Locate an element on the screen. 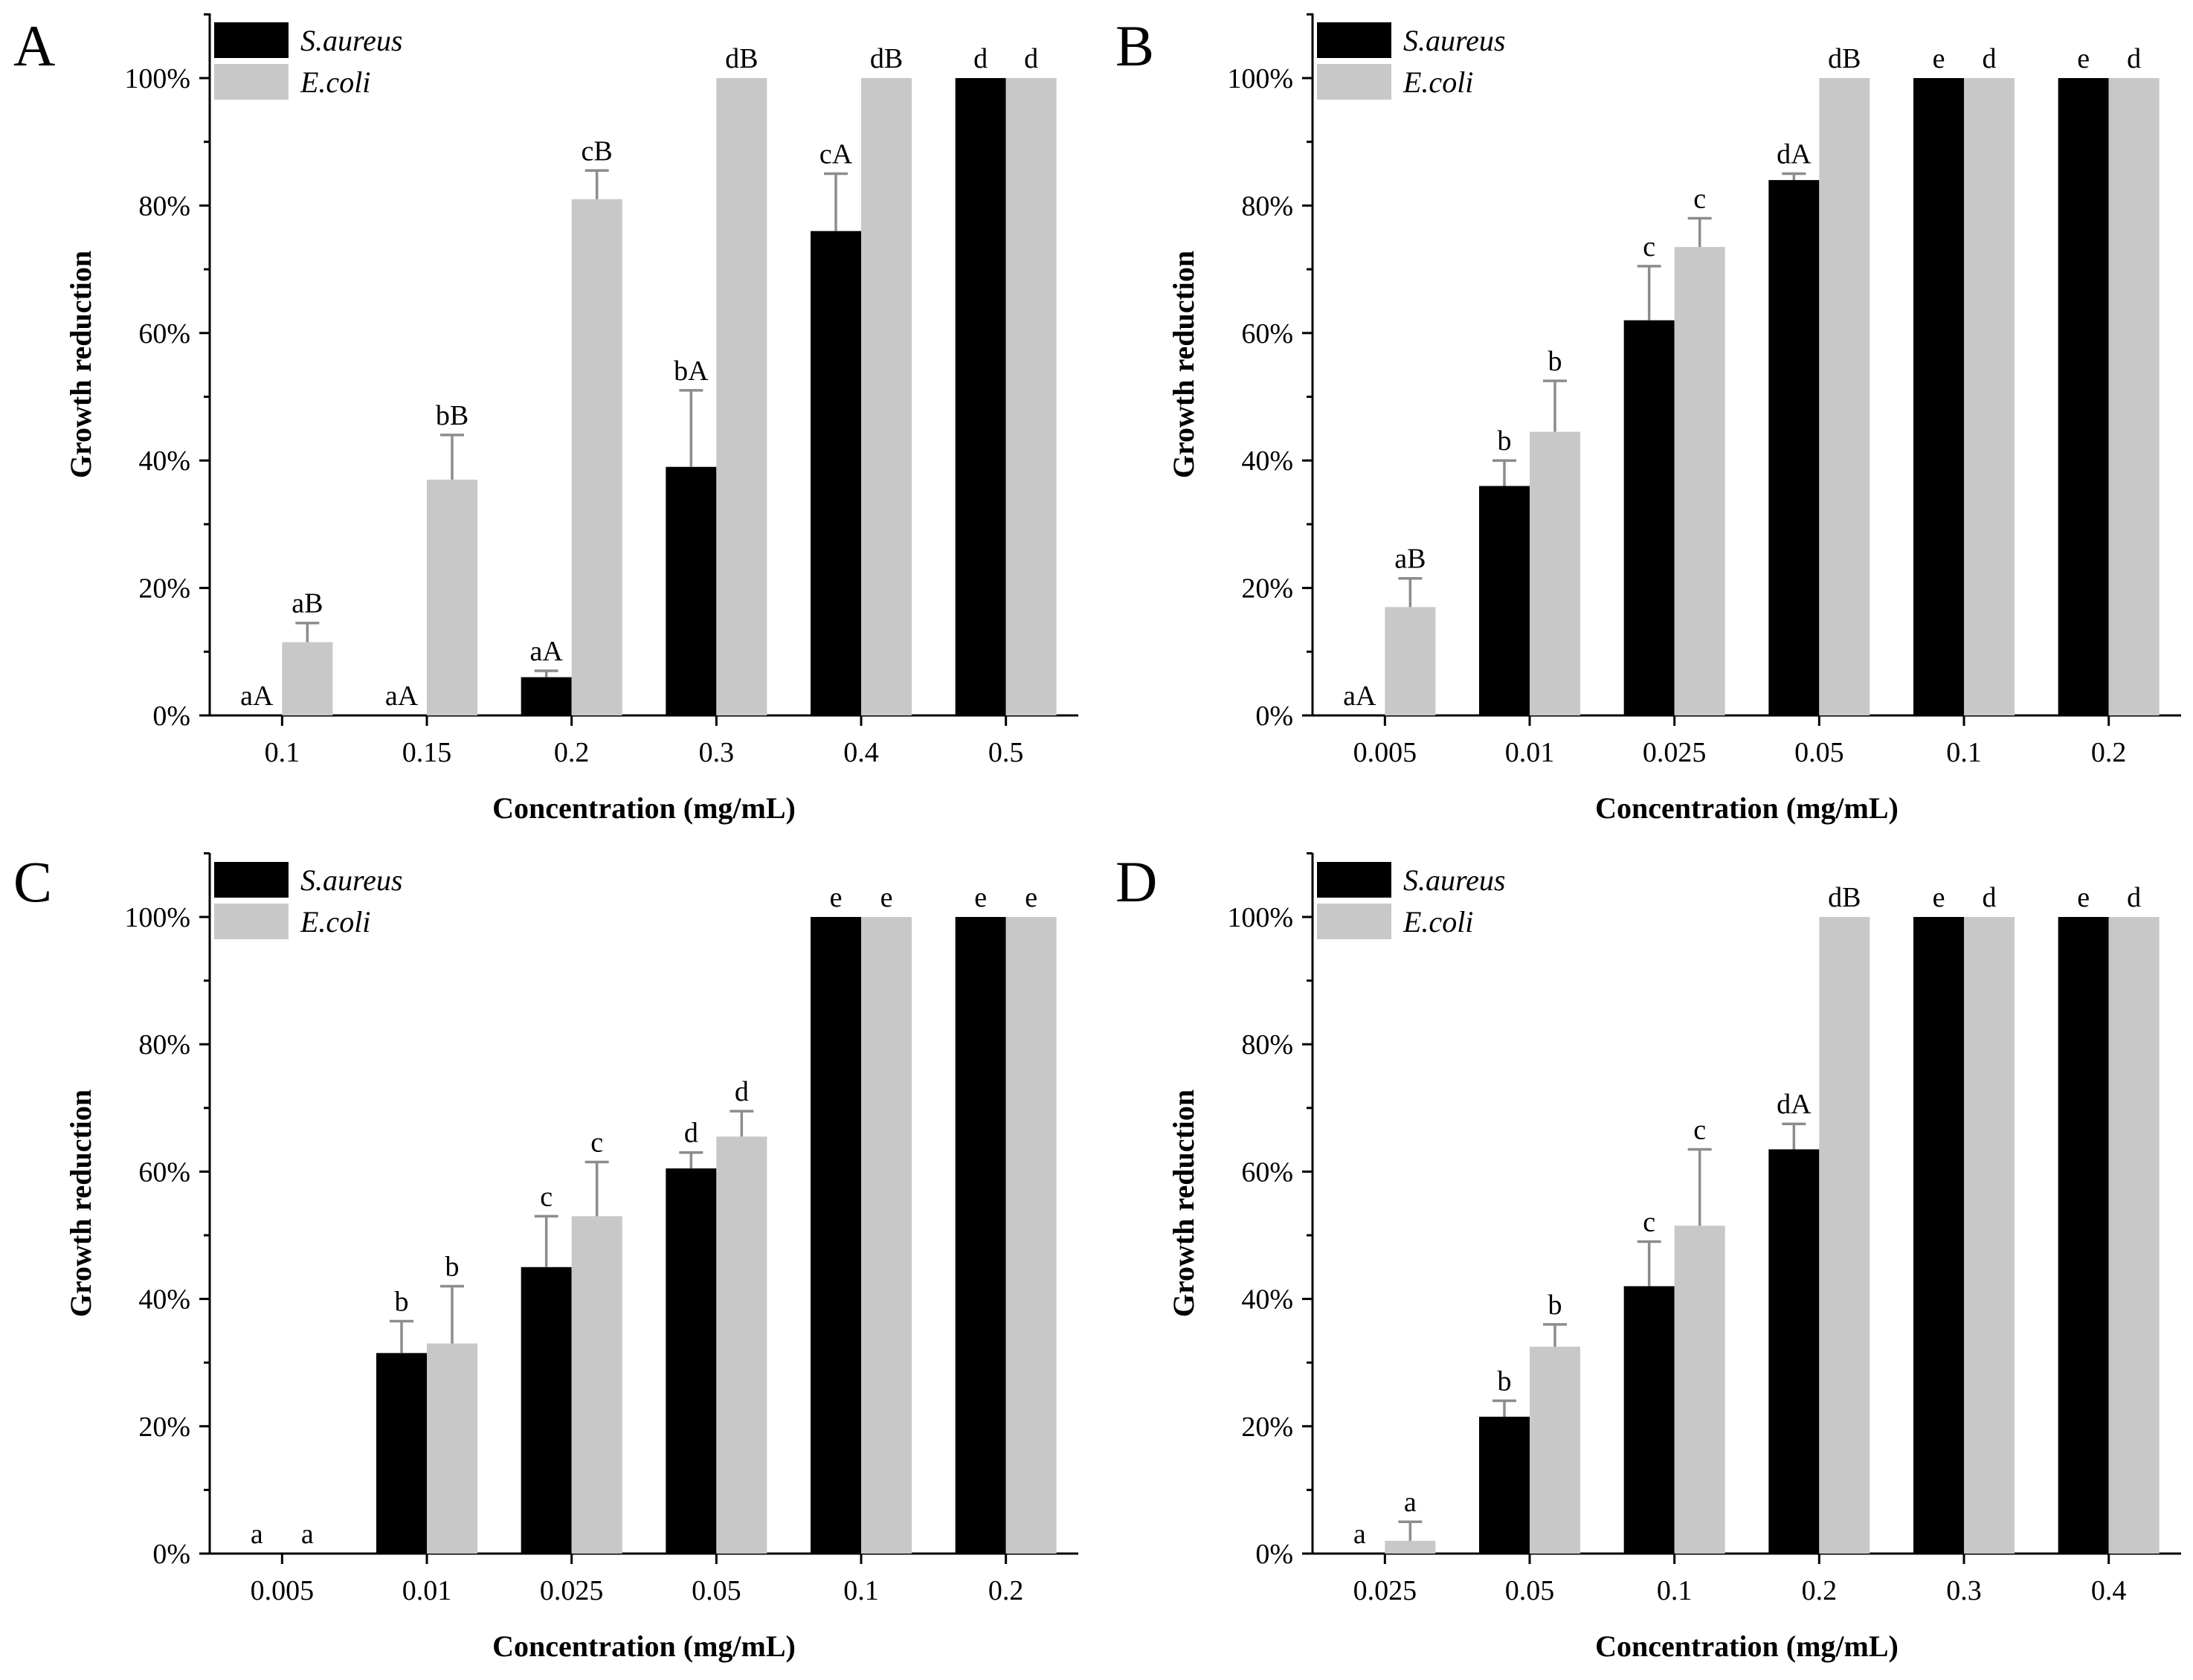  significance-label: bA is located at coordinates (691, 371).